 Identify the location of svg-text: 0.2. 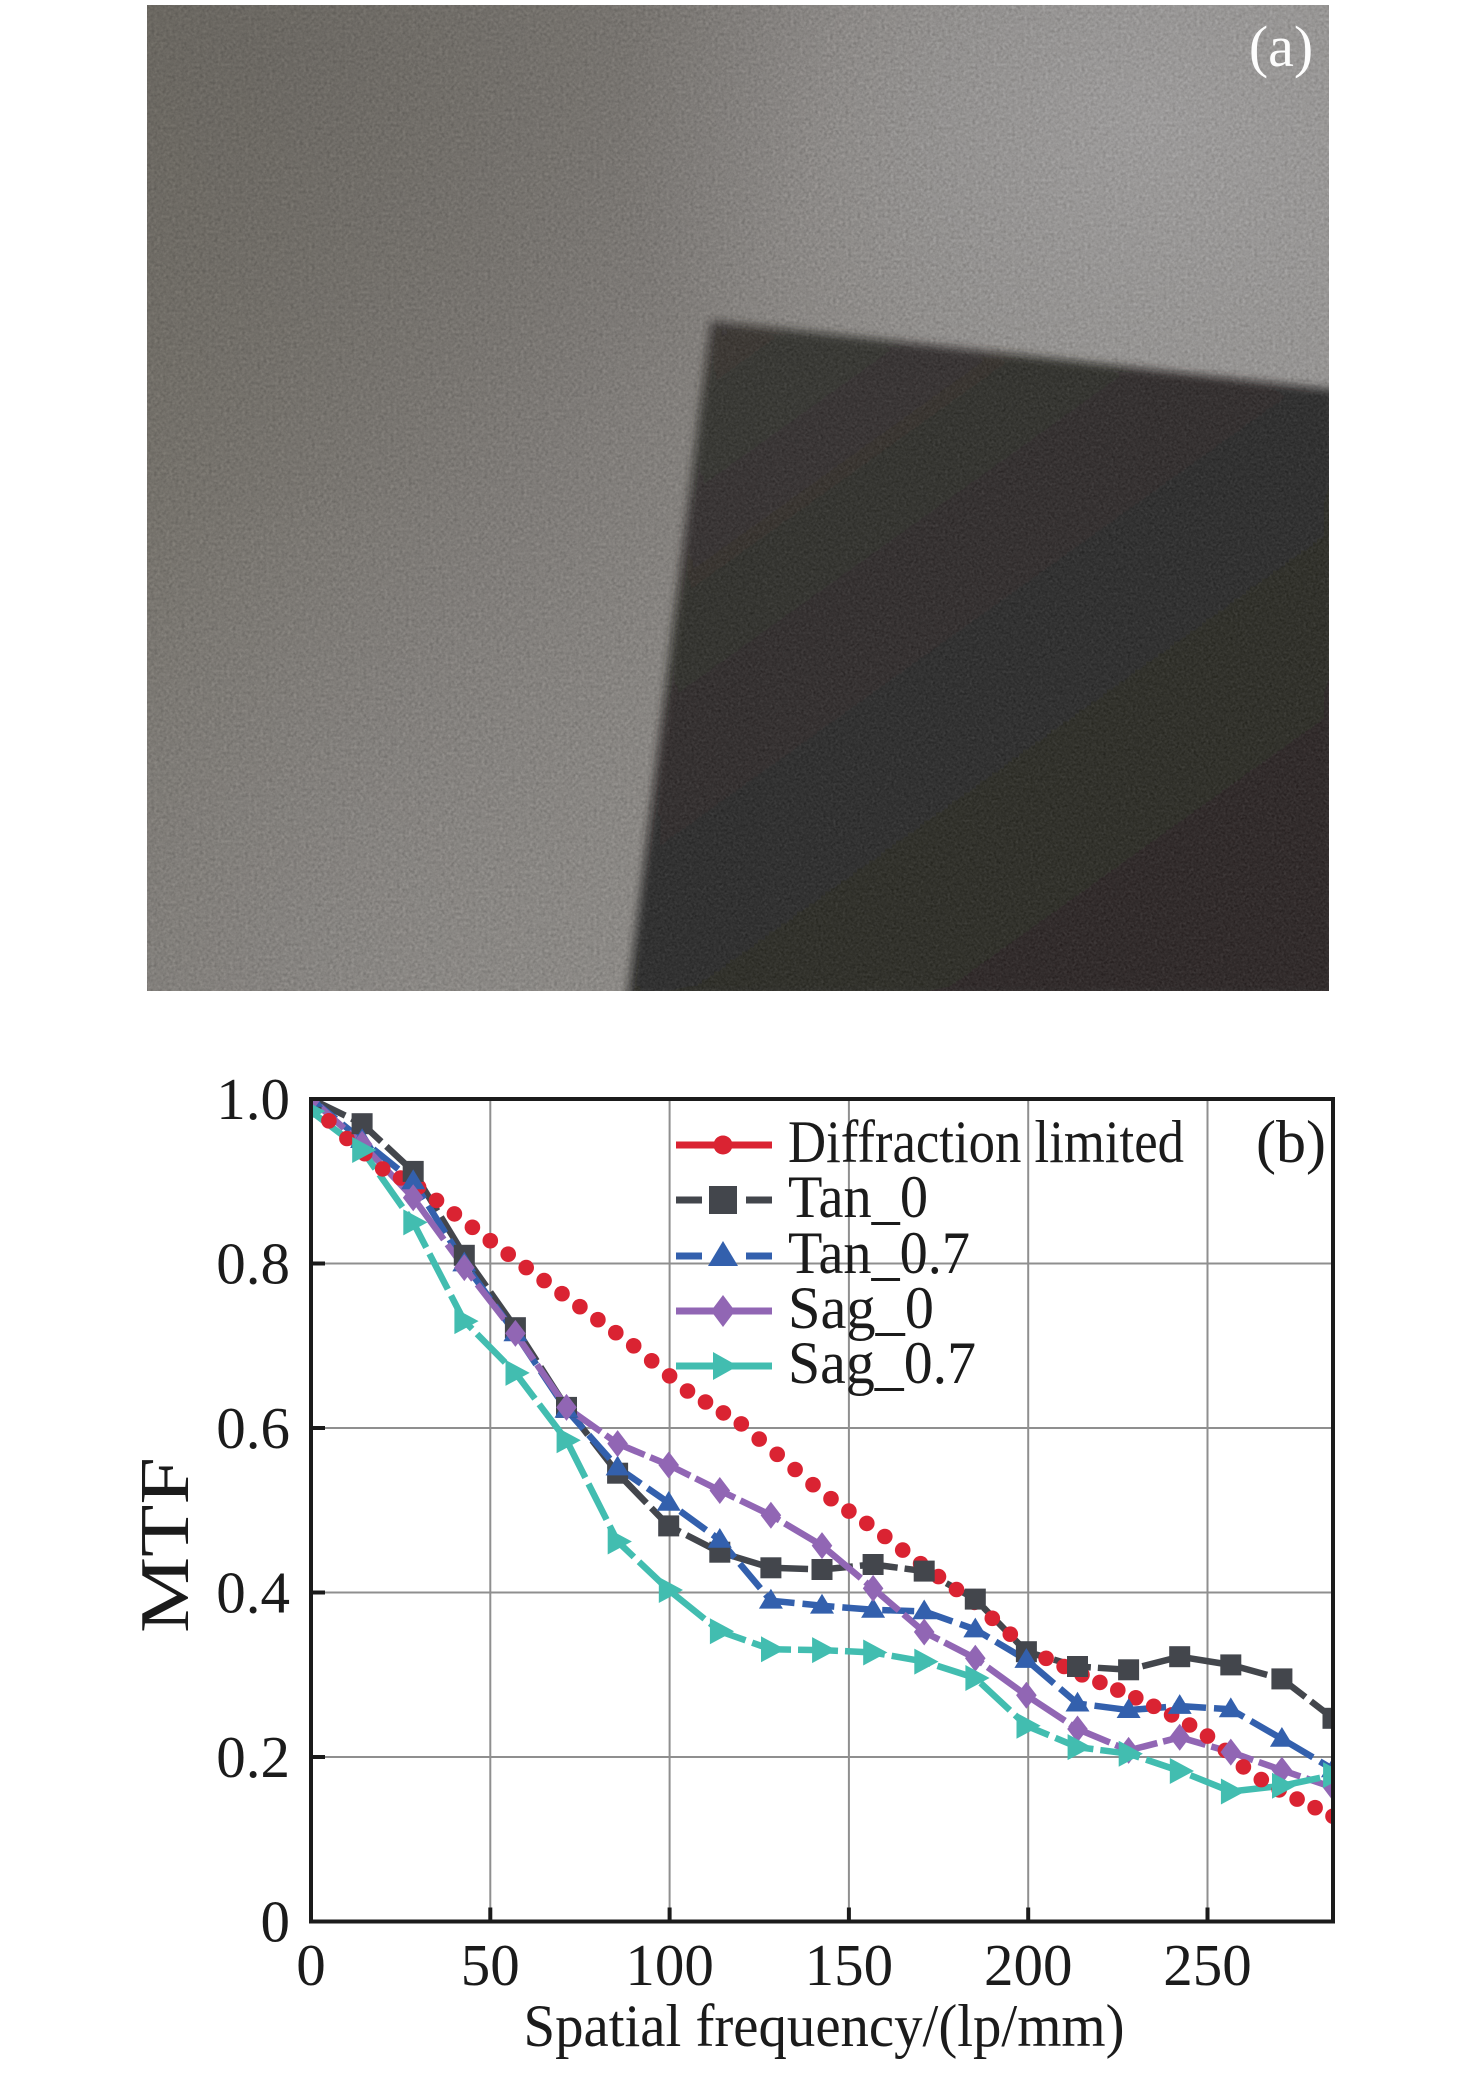
(253, 1757).